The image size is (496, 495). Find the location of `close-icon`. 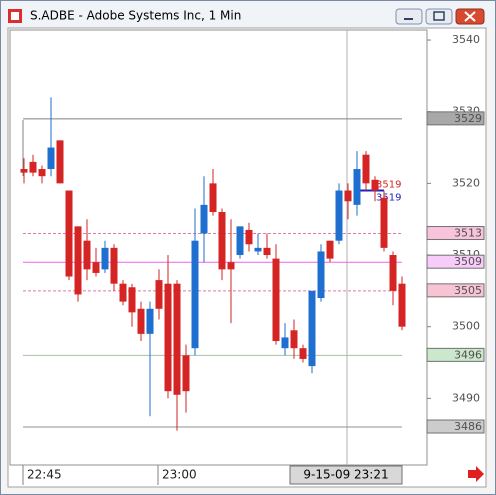

close-icon is located at coordinates (470, 16).